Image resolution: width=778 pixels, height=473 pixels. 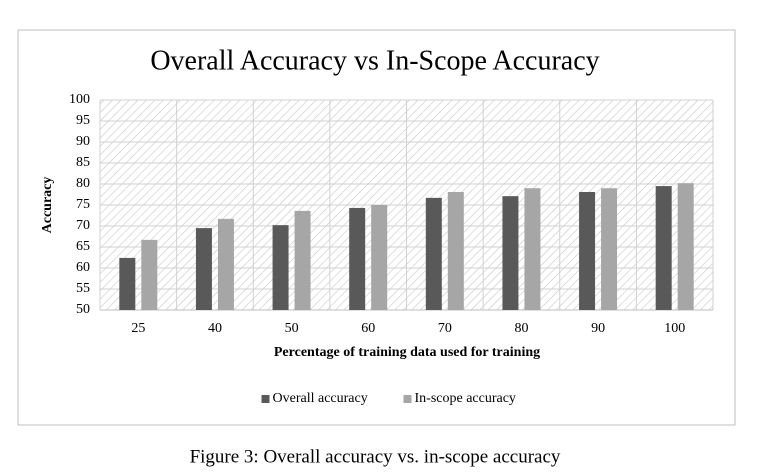 I want to click on x-tick-label: 40, so click(x=215, y=328).